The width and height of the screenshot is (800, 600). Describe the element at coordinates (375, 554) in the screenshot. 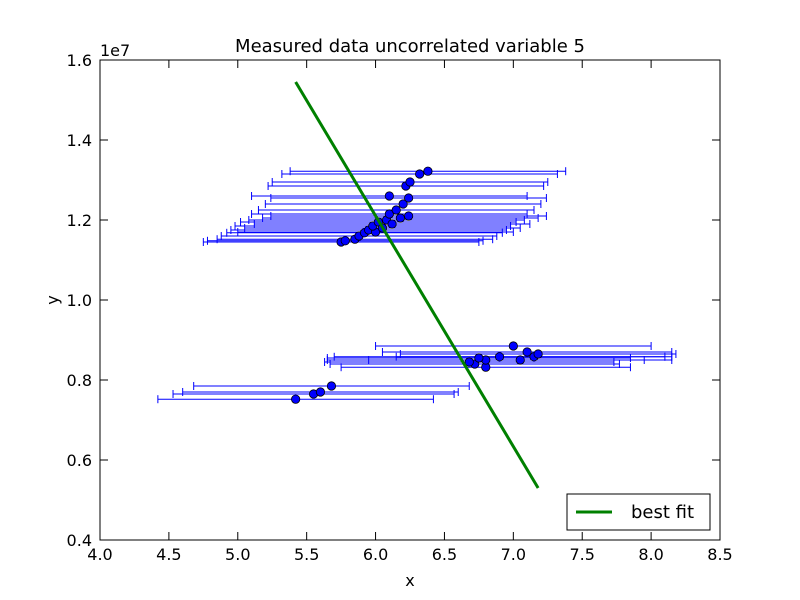

I see `x-tick-label: 6.0` at that location.